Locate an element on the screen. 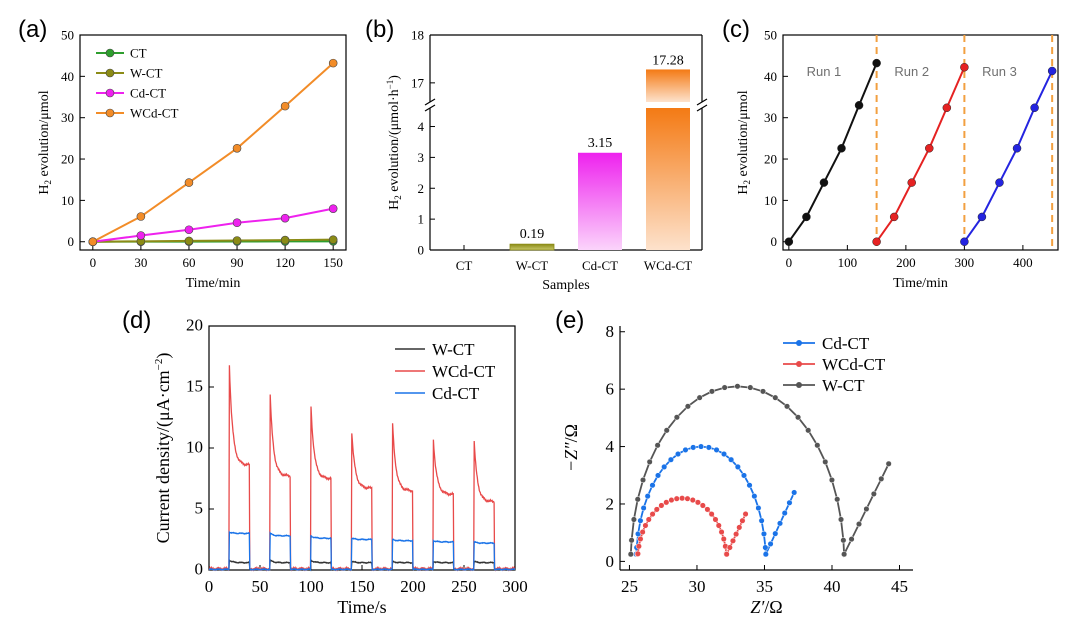 Image resolution: width=1080 pixels, height=625 pixels. panel-label-e: (e) is located at coordinates (569, 320).